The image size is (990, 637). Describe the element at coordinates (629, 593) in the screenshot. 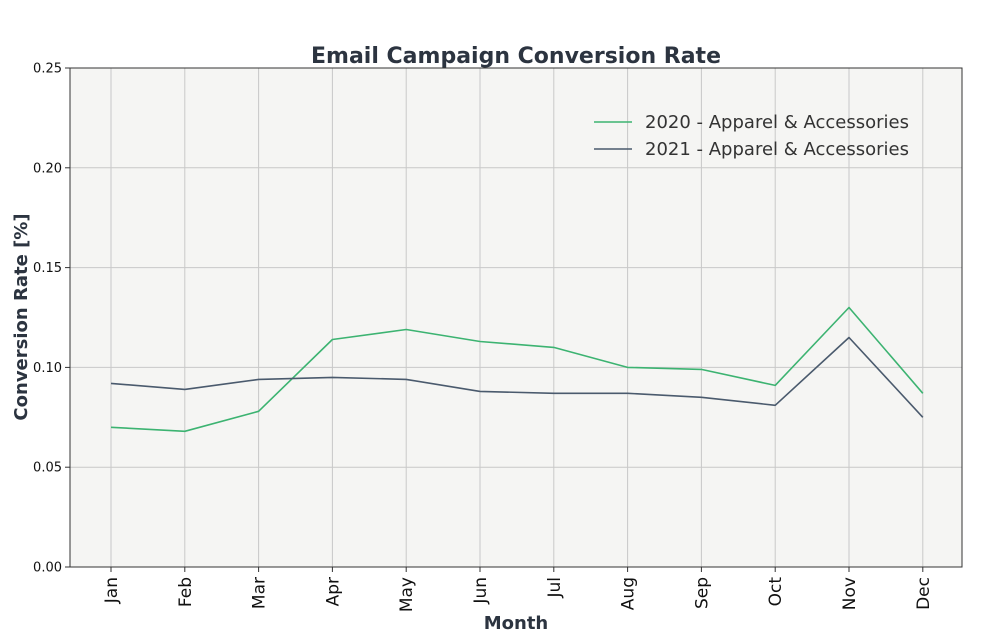

I see `x-tick-label: Aug` at that location.